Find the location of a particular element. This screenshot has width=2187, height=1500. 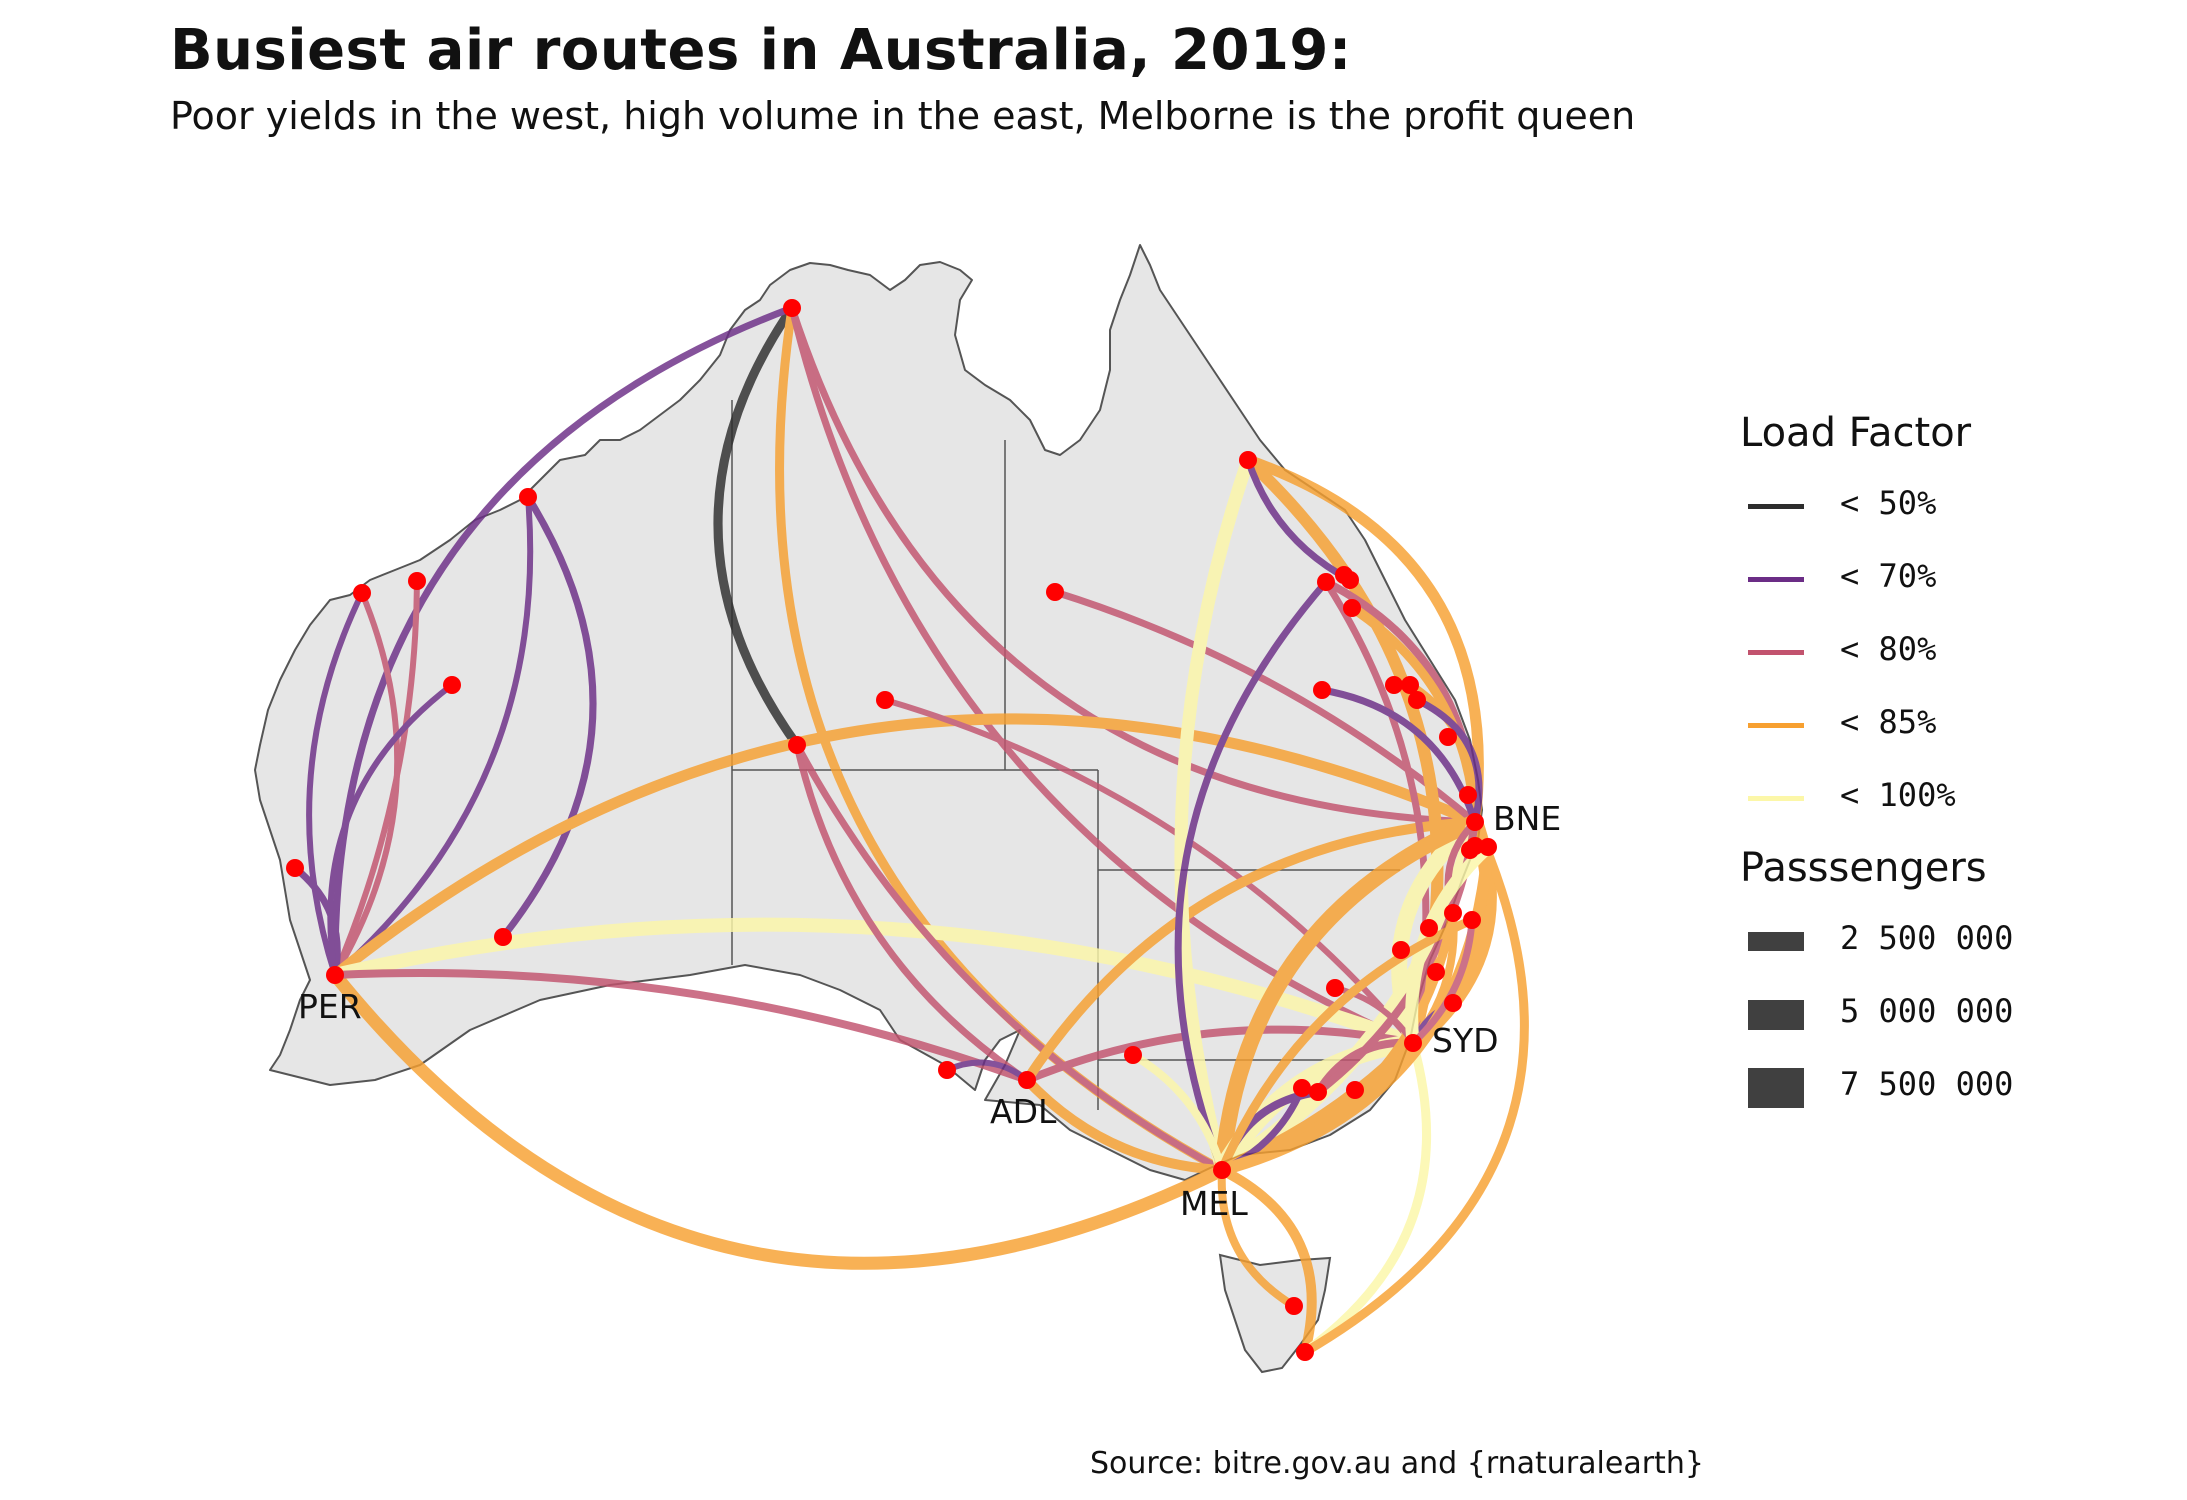

route-adl2-adl is located at coordinates (987, 1071).